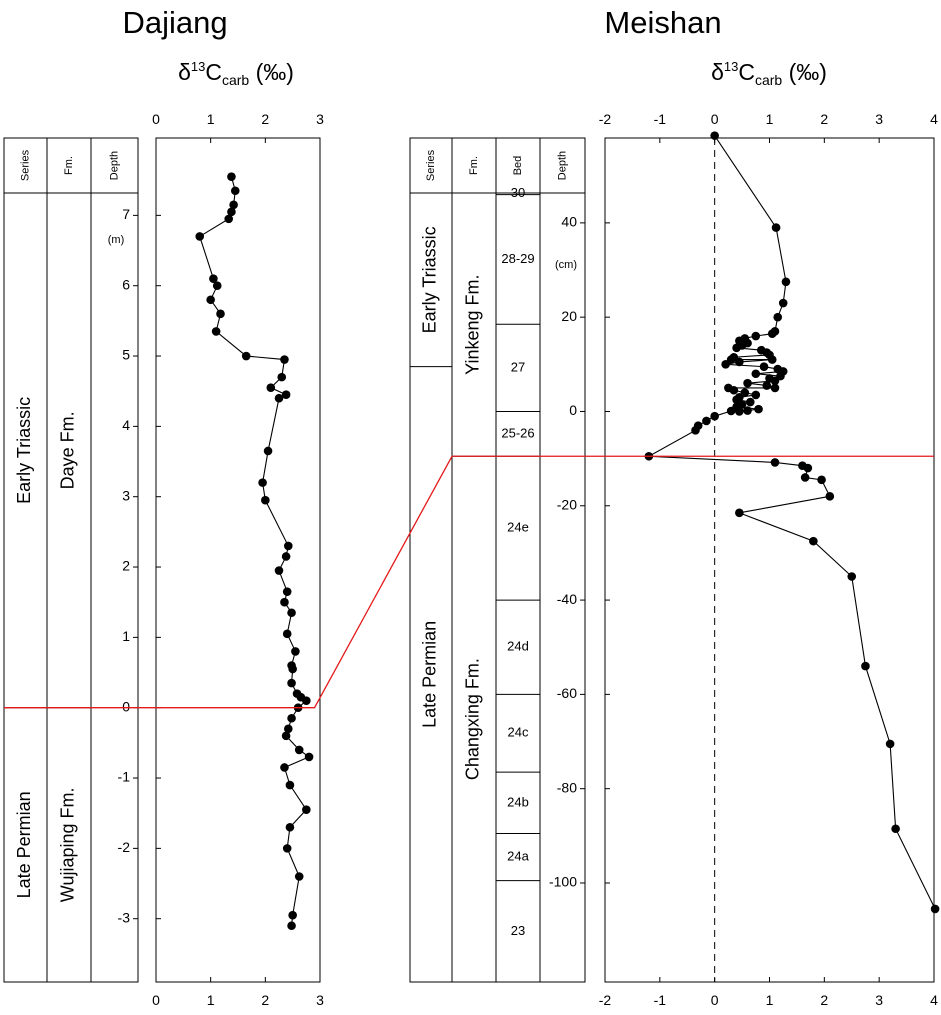  Describe the element at coordinates (517, 432) in the screenshot. I see `bed-label: 25-26` at that location.